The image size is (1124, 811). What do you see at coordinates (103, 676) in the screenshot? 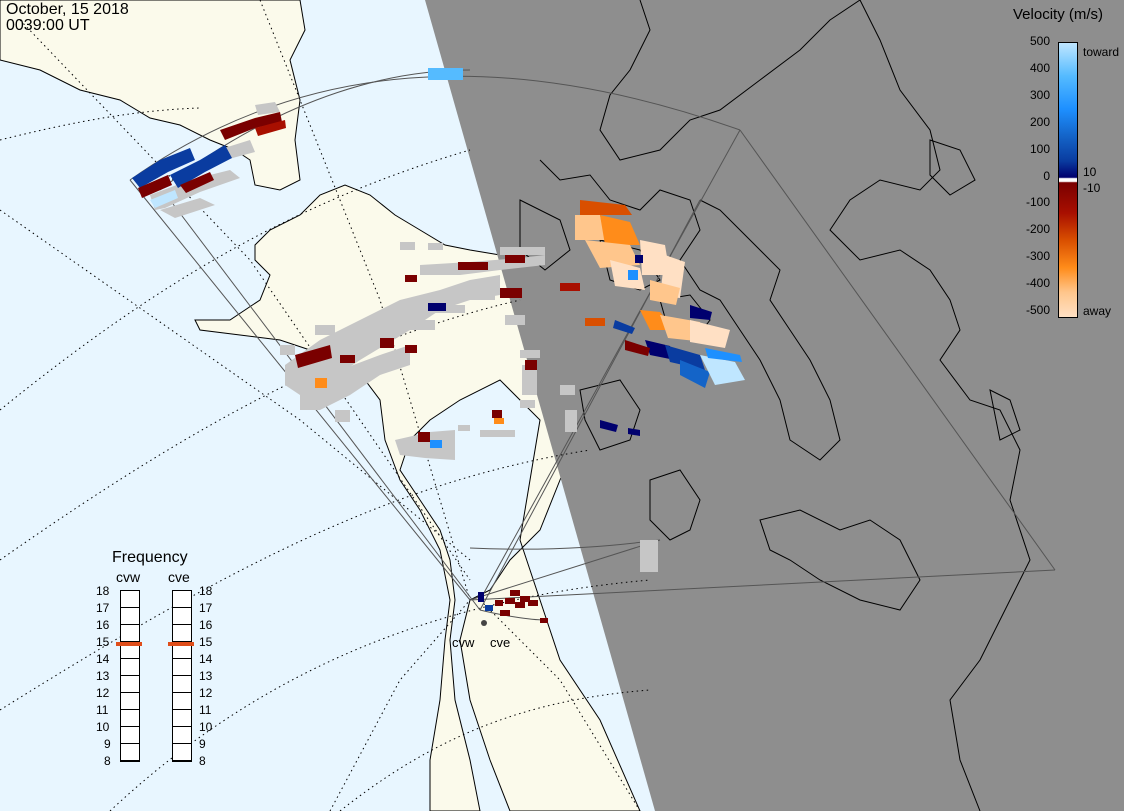
I see `frequency-tick-left: 13` at bounding box center [103, 676].